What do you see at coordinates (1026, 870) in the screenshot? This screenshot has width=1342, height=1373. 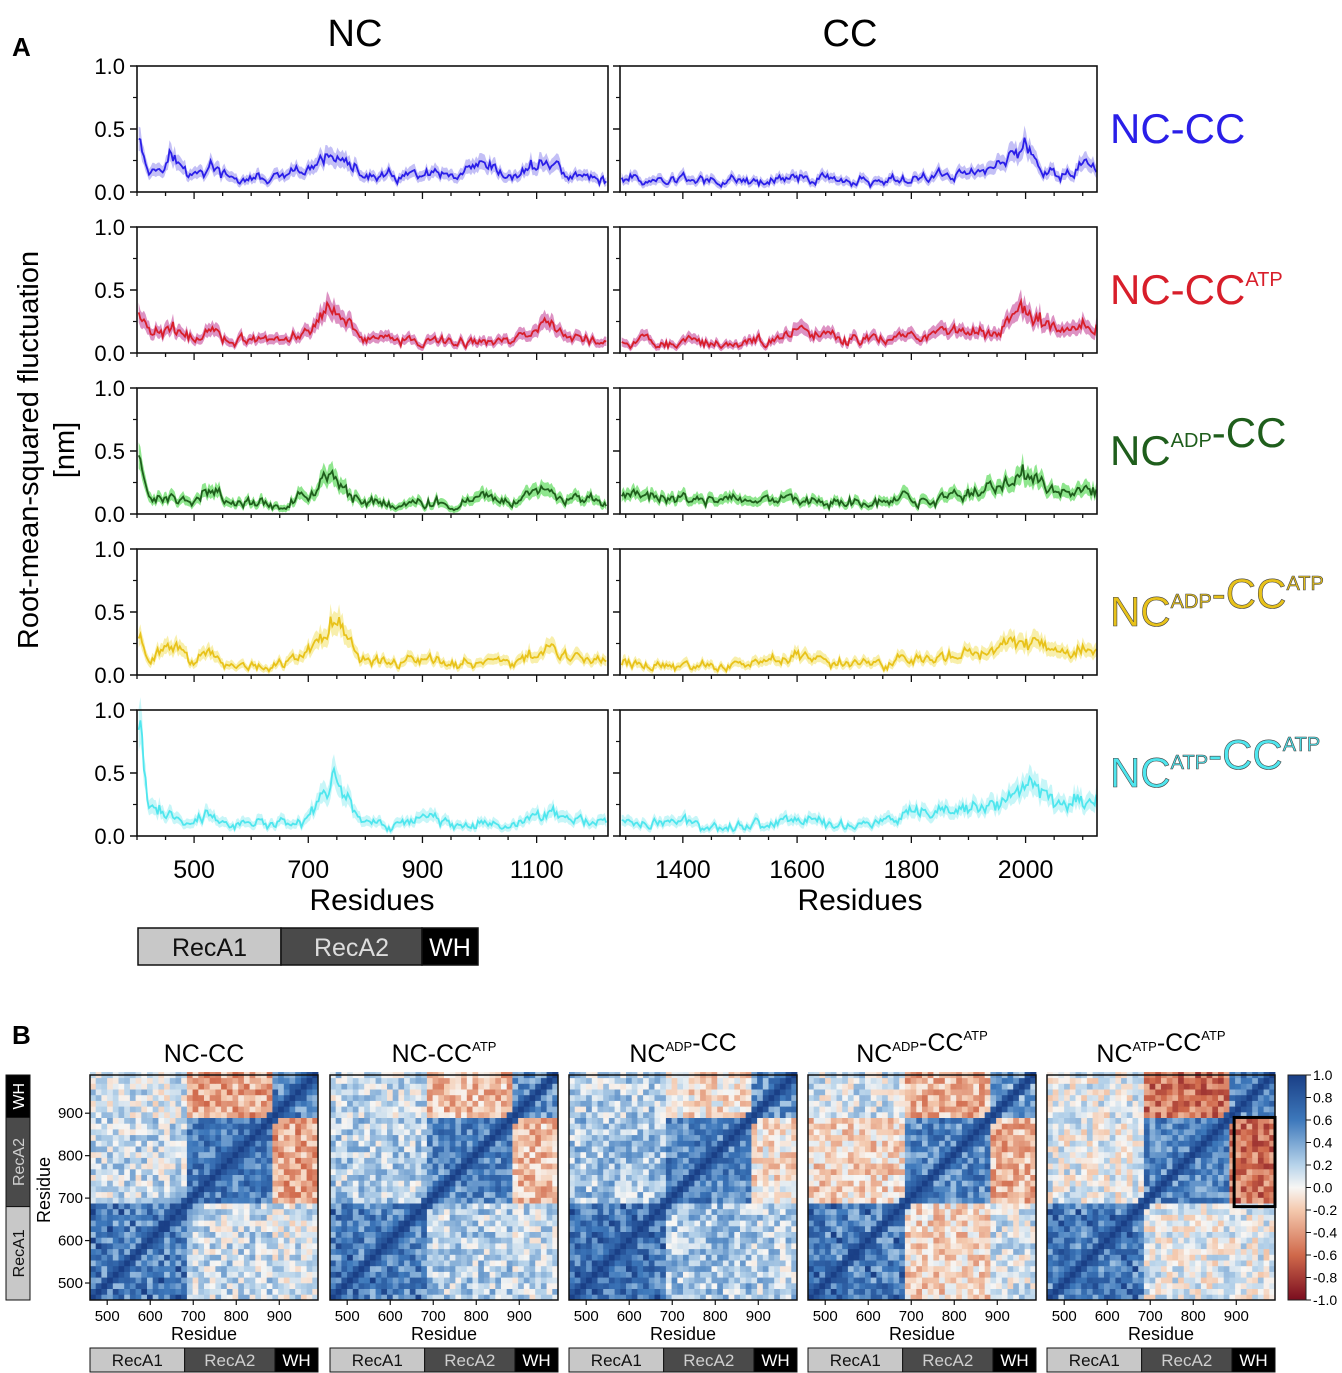 I see `x-tick-label-cc: 2000` at bounding box center [1026, 870].